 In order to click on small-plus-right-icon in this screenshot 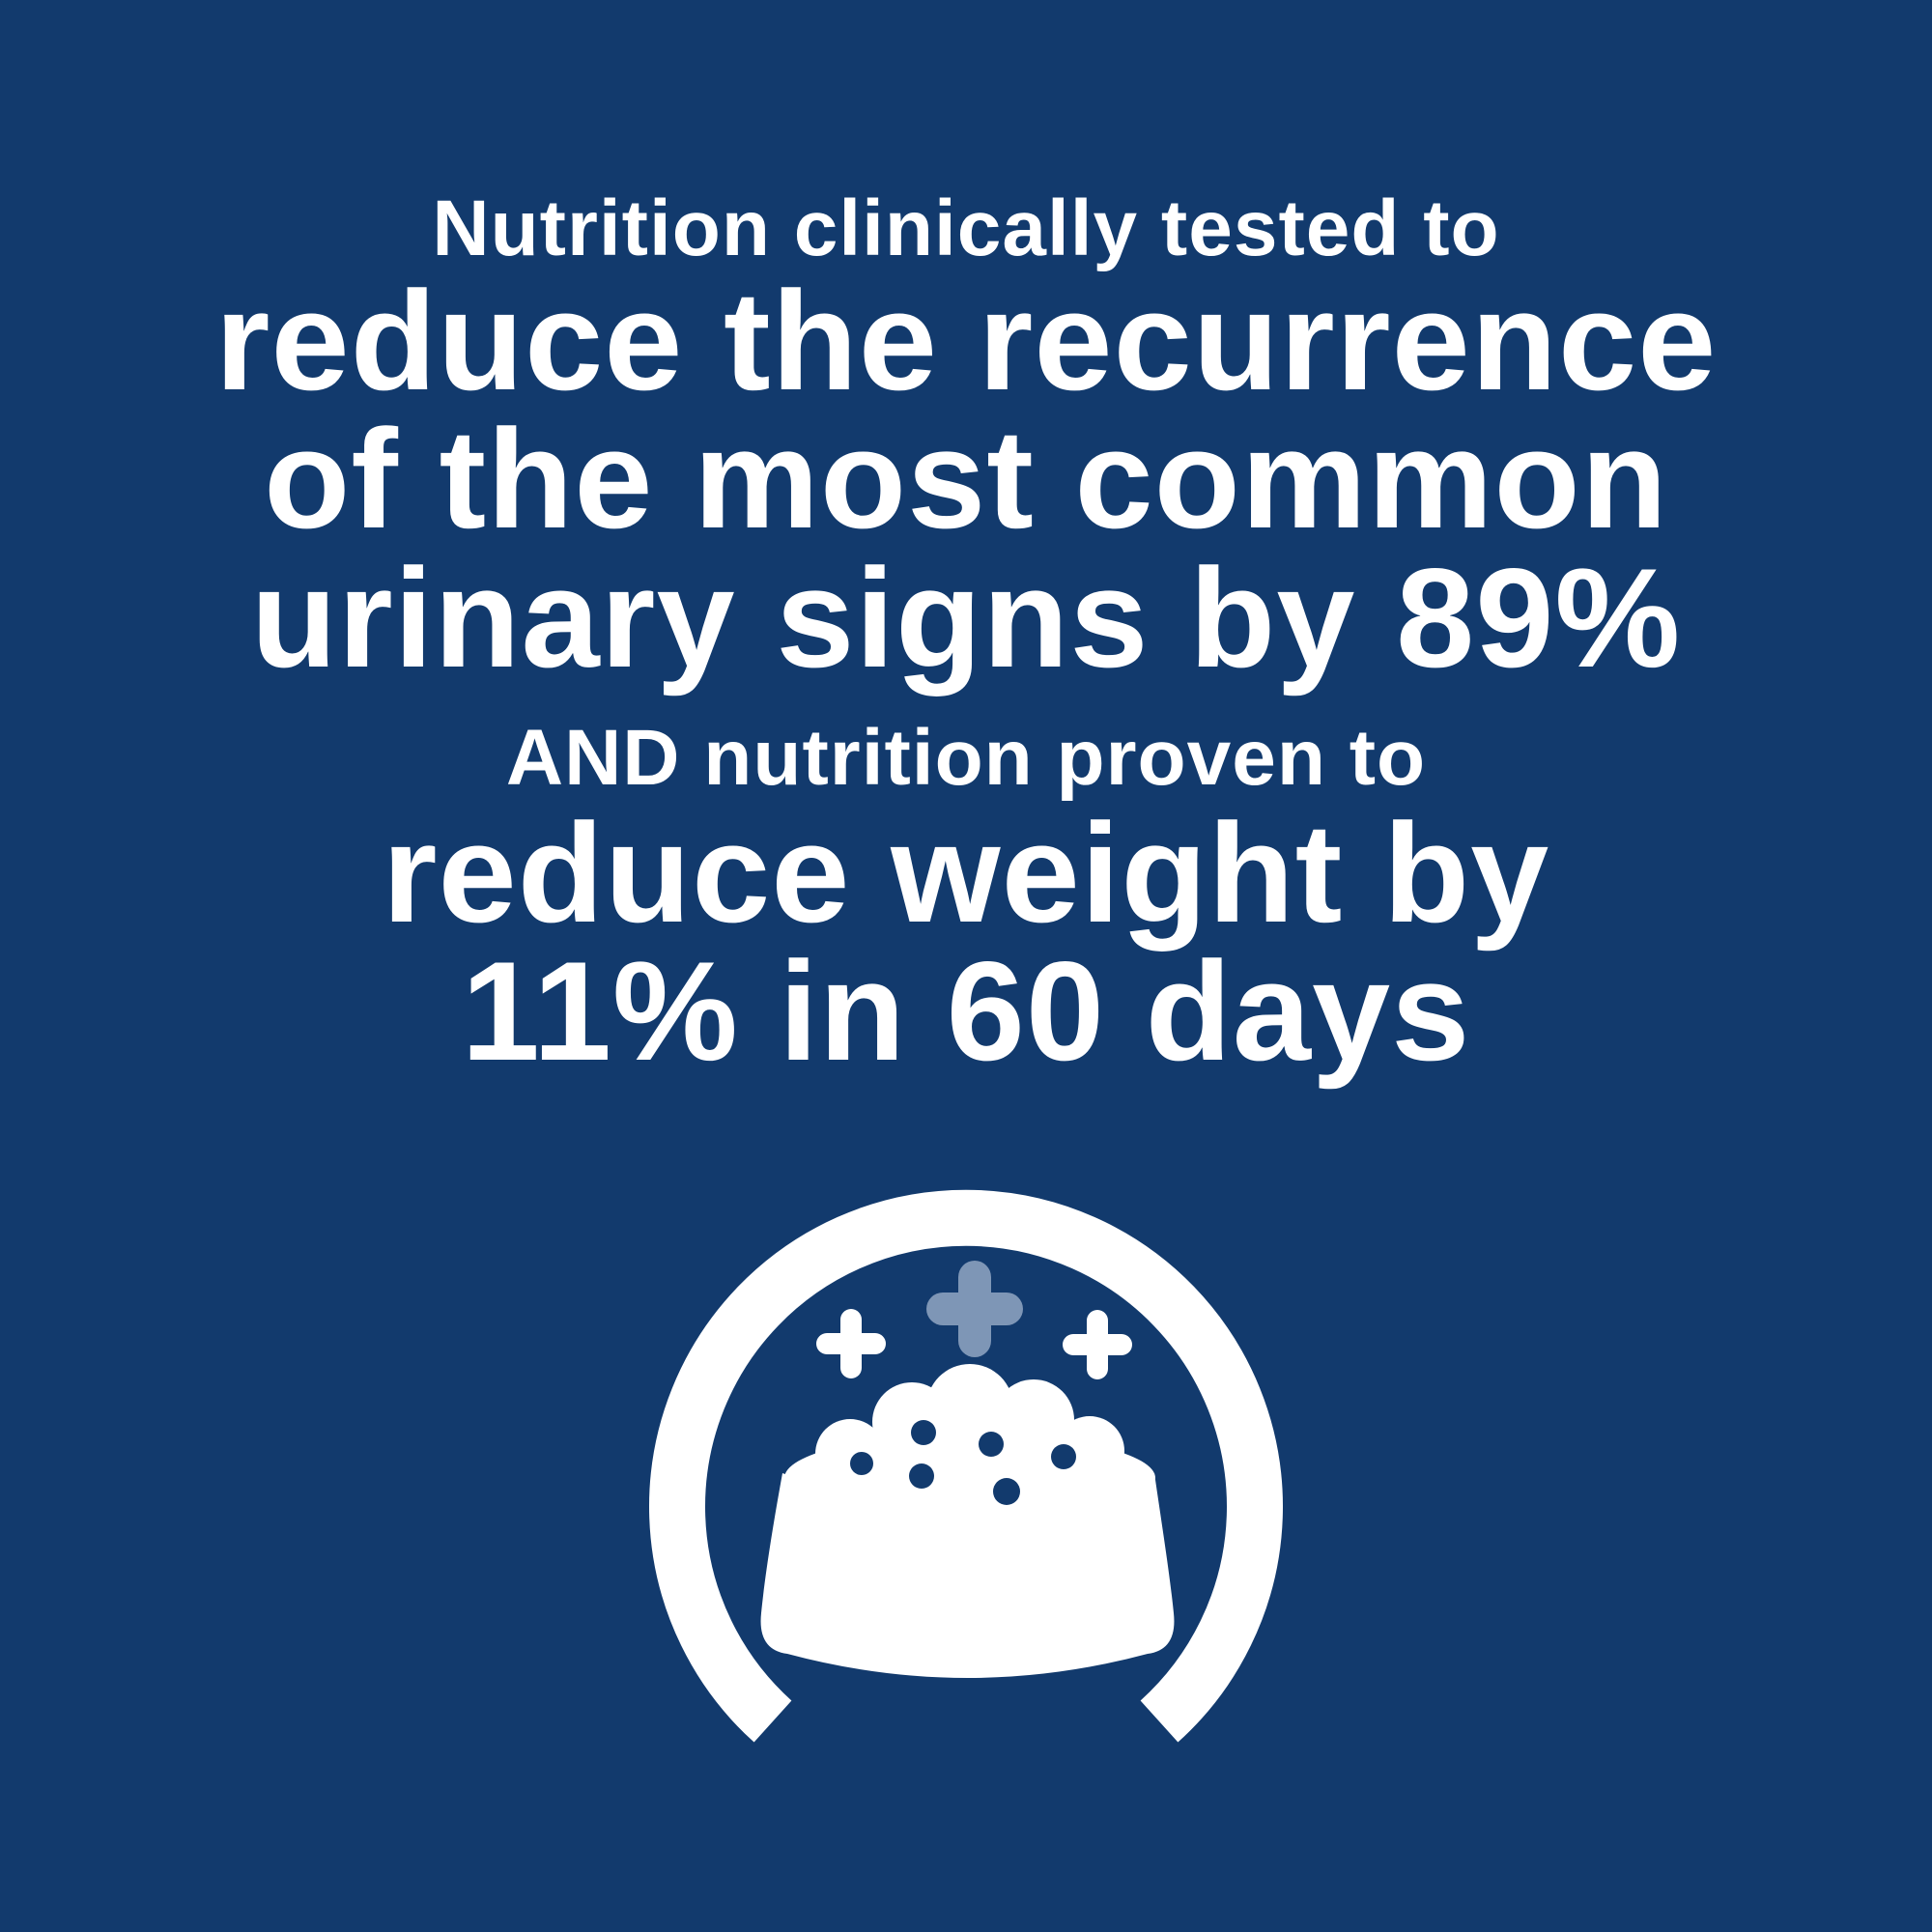, I will do `click(1097, 1344)`.